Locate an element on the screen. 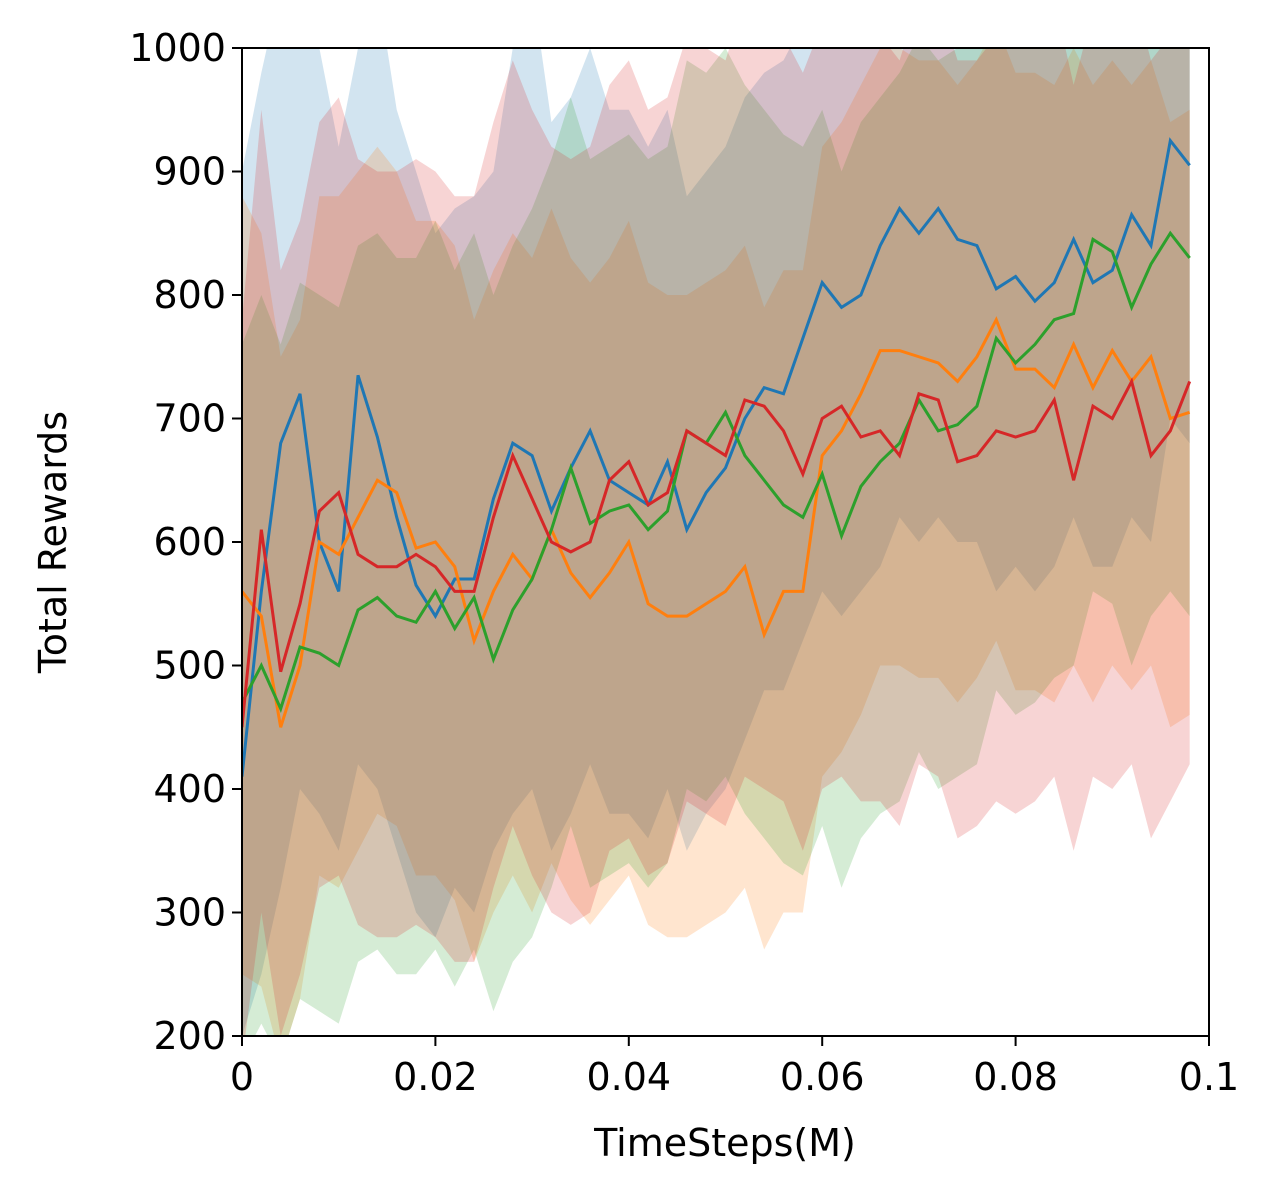 Image resolution: width=1280 pixels, height=1200 pixels. x-tick-label: 0.08 is located at coordinates (1015, 1077).